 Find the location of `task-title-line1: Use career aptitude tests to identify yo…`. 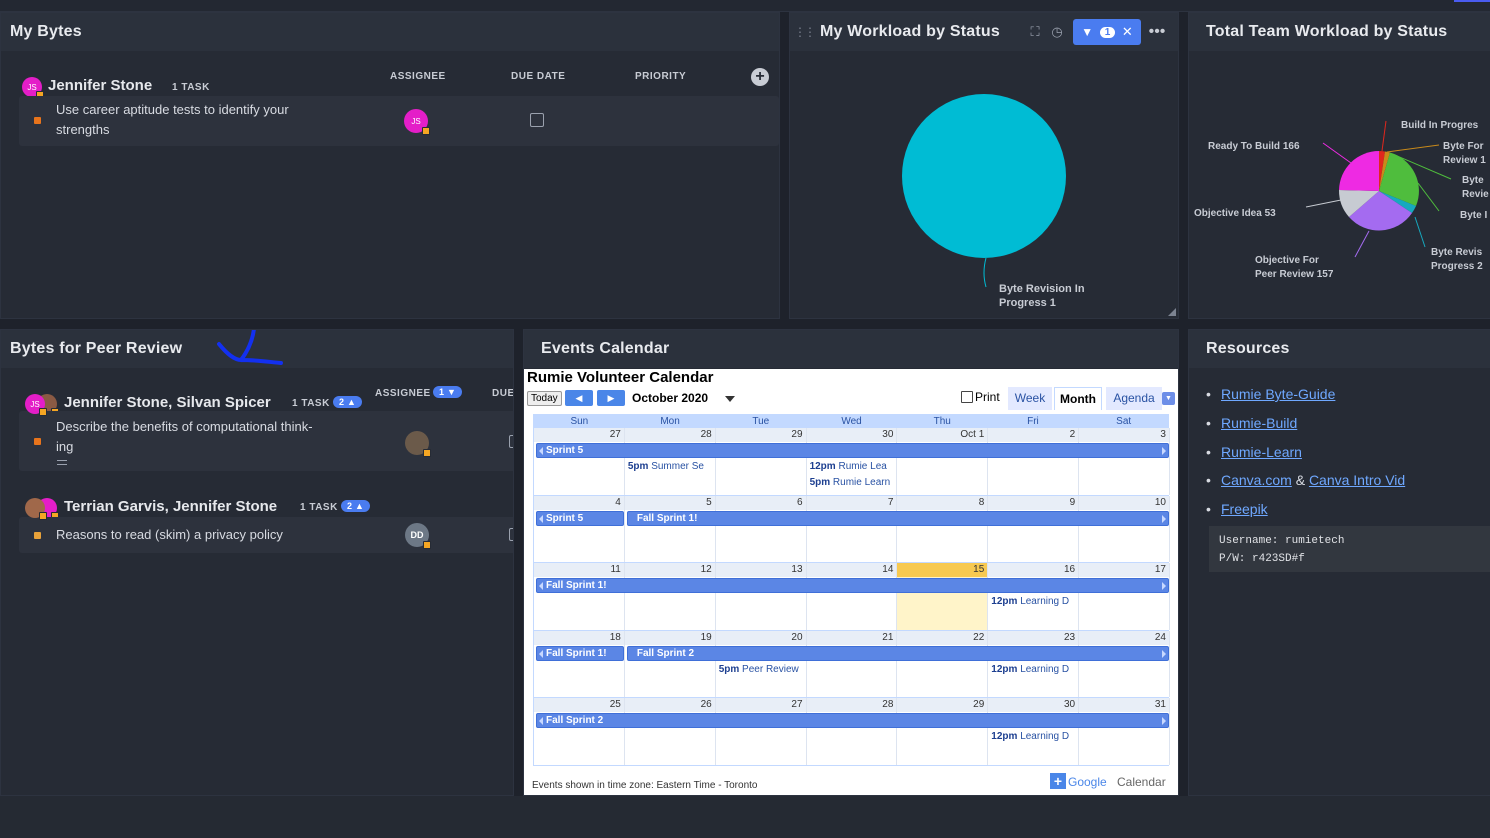

task-title-line1: Use career aptitude tests to identify yo… is located at coordinates (172, 109).